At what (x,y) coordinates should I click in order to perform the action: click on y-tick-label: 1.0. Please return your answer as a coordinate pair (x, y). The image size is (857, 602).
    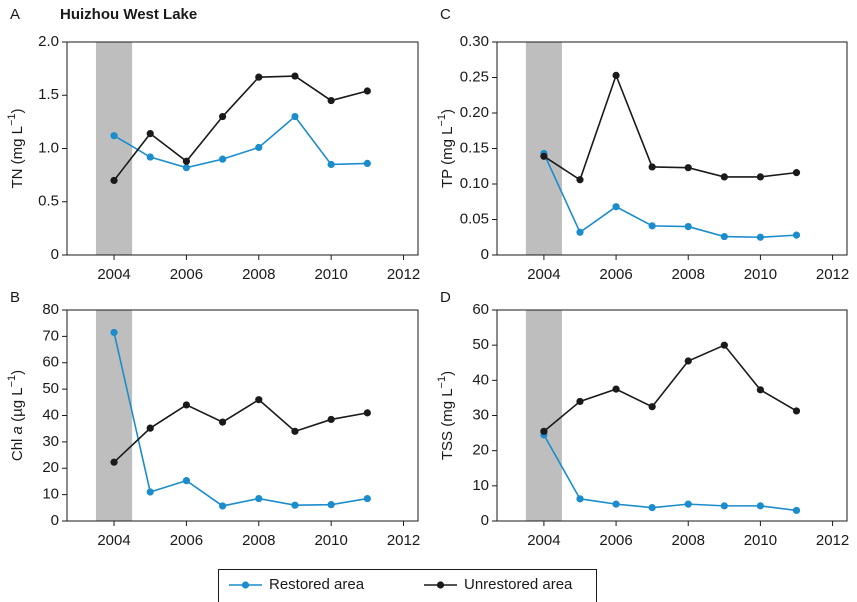
    Looking at the image, I should click on (48, 147).